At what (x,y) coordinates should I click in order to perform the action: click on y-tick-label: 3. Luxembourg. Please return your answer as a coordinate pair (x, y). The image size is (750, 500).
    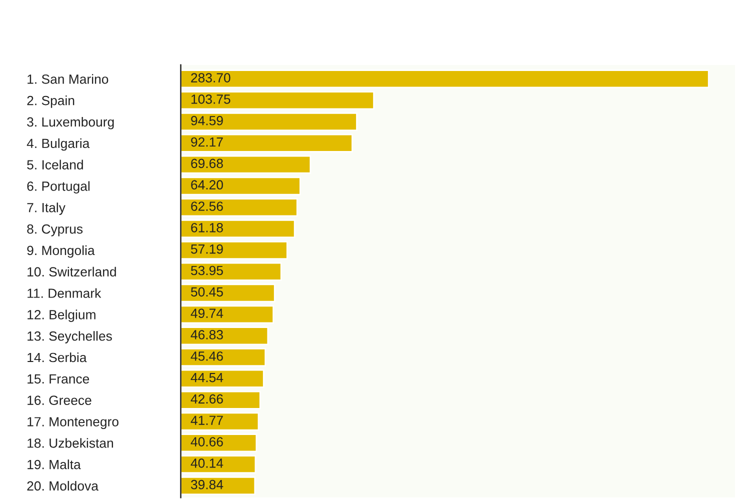
    Looking at the image, I should click on (70, 123).